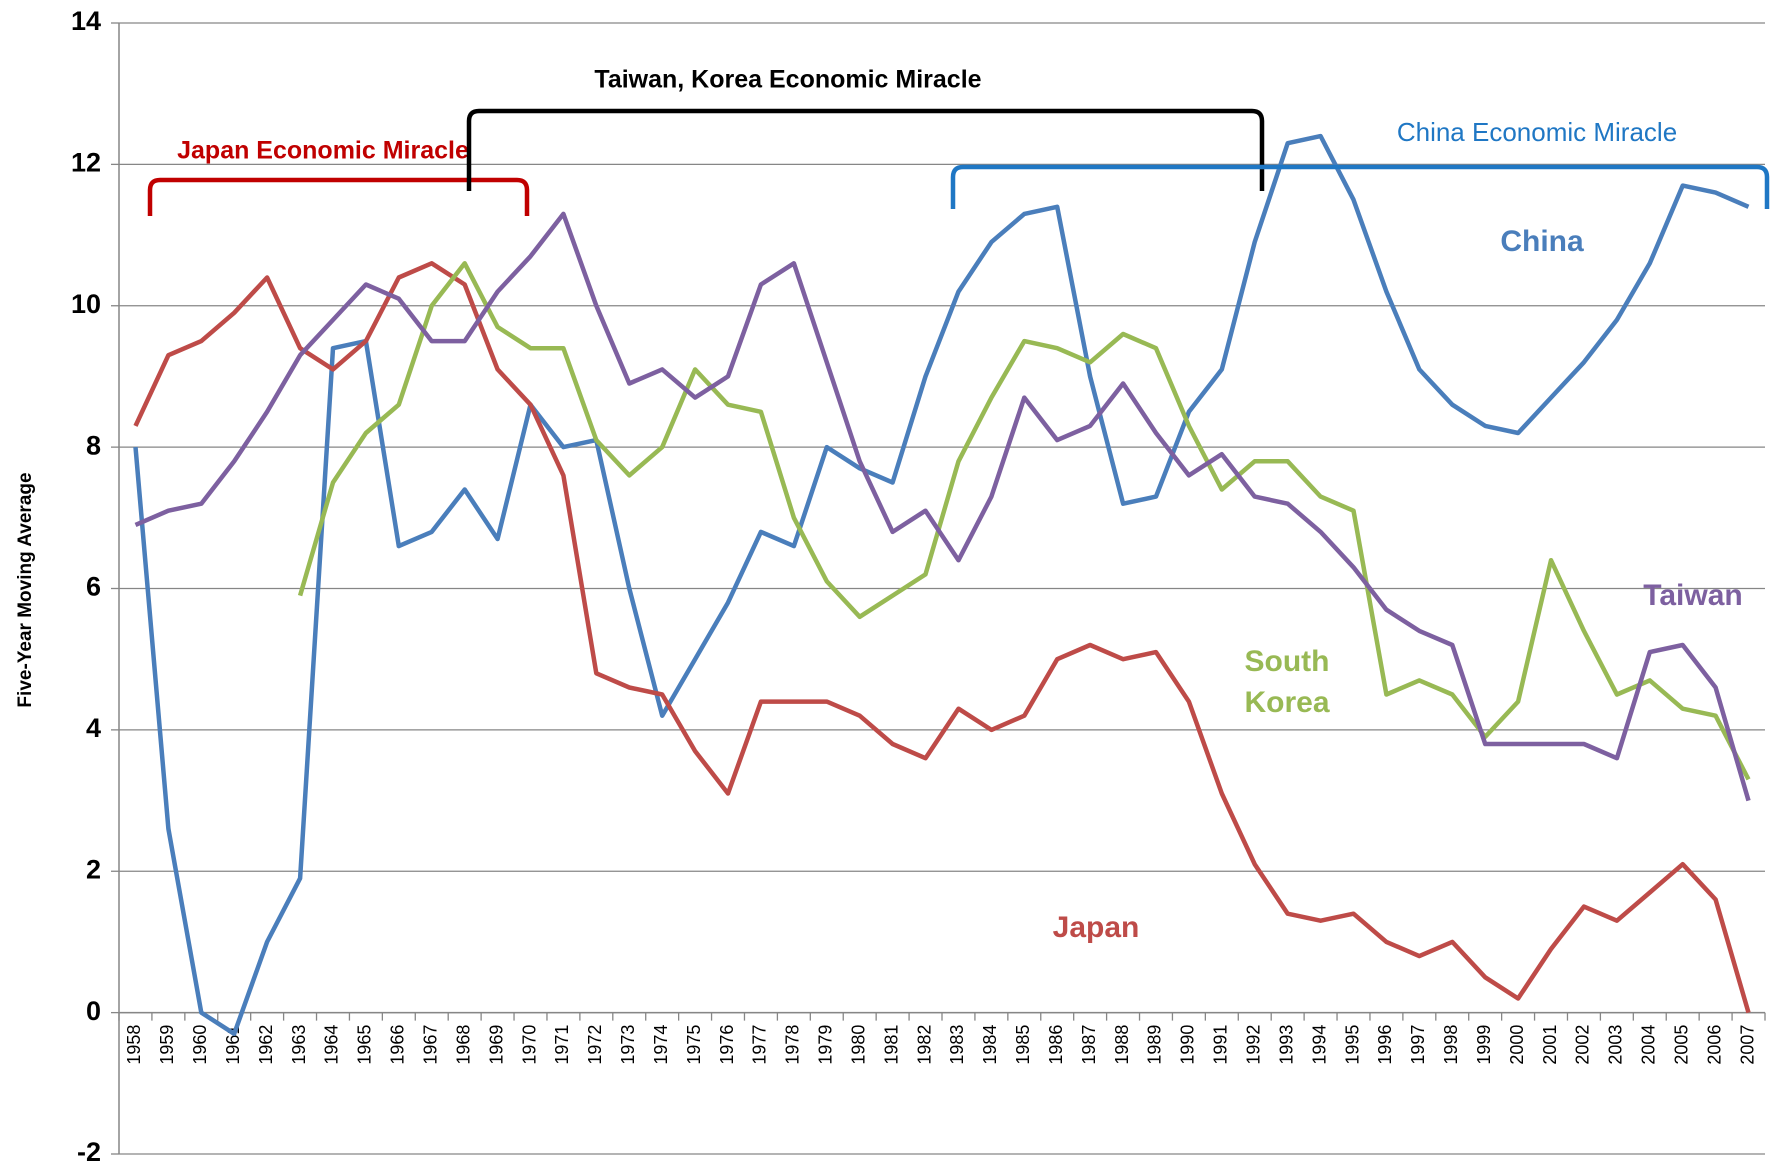 Image resolution: width=1772 pixels, height=1172 pixels. Describe the element at coordinates (86, 21) in the screenshot. I see `y-tick-label: 14` at that location.